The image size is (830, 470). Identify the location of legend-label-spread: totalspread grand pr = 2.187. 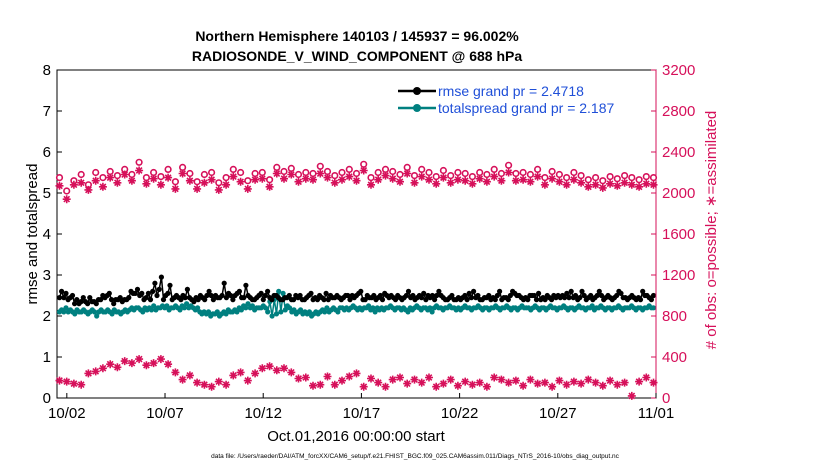
(526, 108).